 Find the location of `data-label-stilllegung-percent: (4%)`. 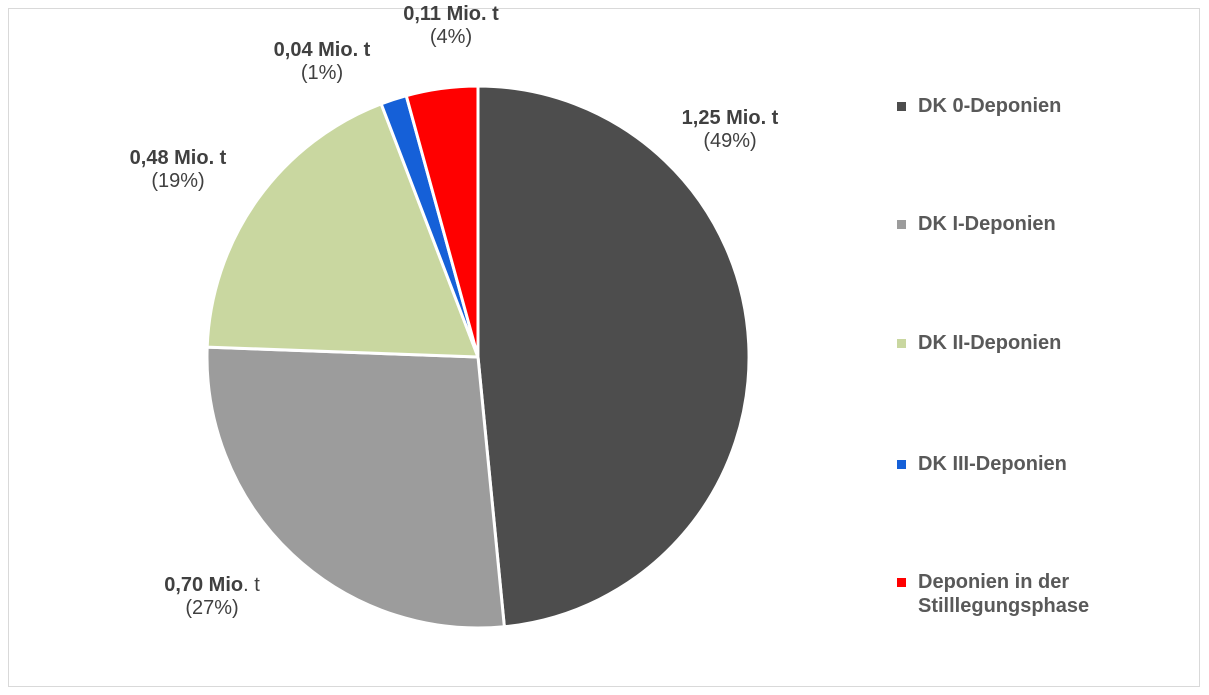

data-label-stilllegung-percent: (4%) is located at coordinates (451, 37).